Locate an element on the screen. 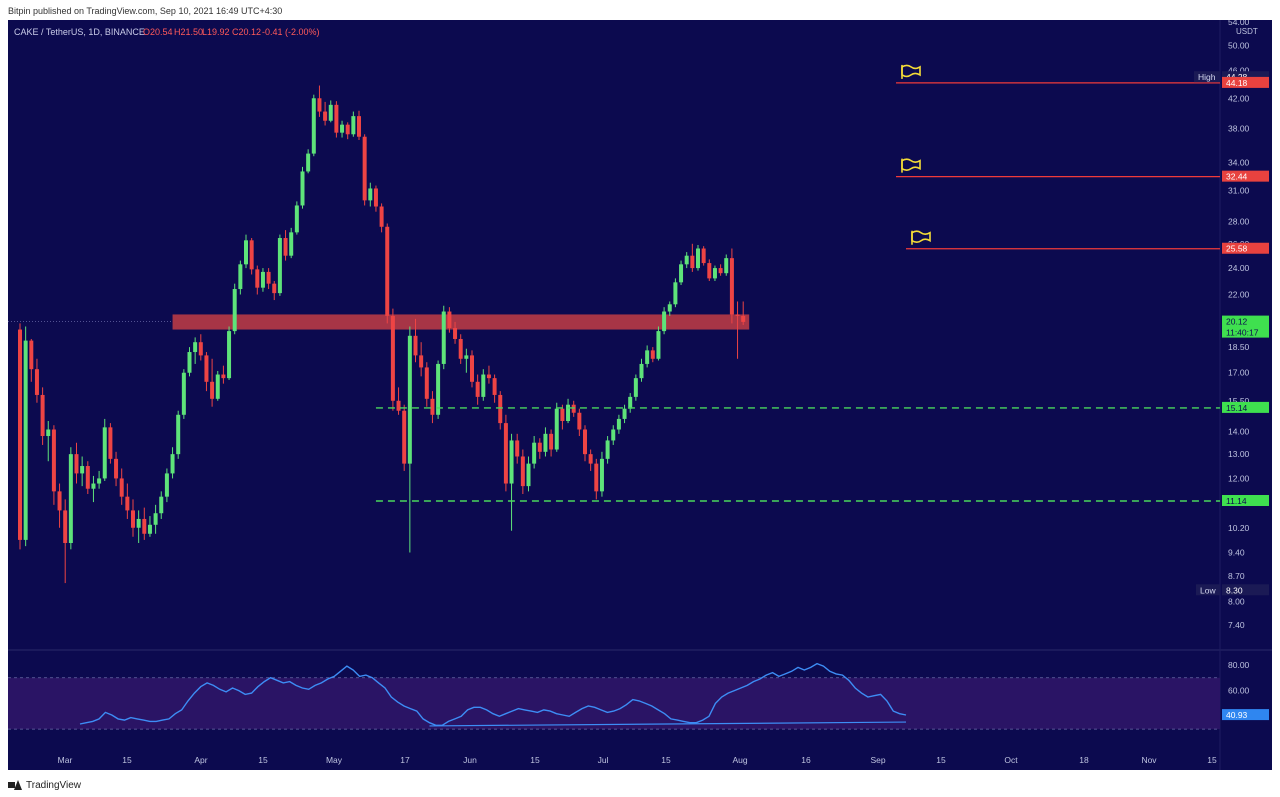 The height and width of the screenshot is (797, 1280). flag-icon is located at coordinates (911, 71).